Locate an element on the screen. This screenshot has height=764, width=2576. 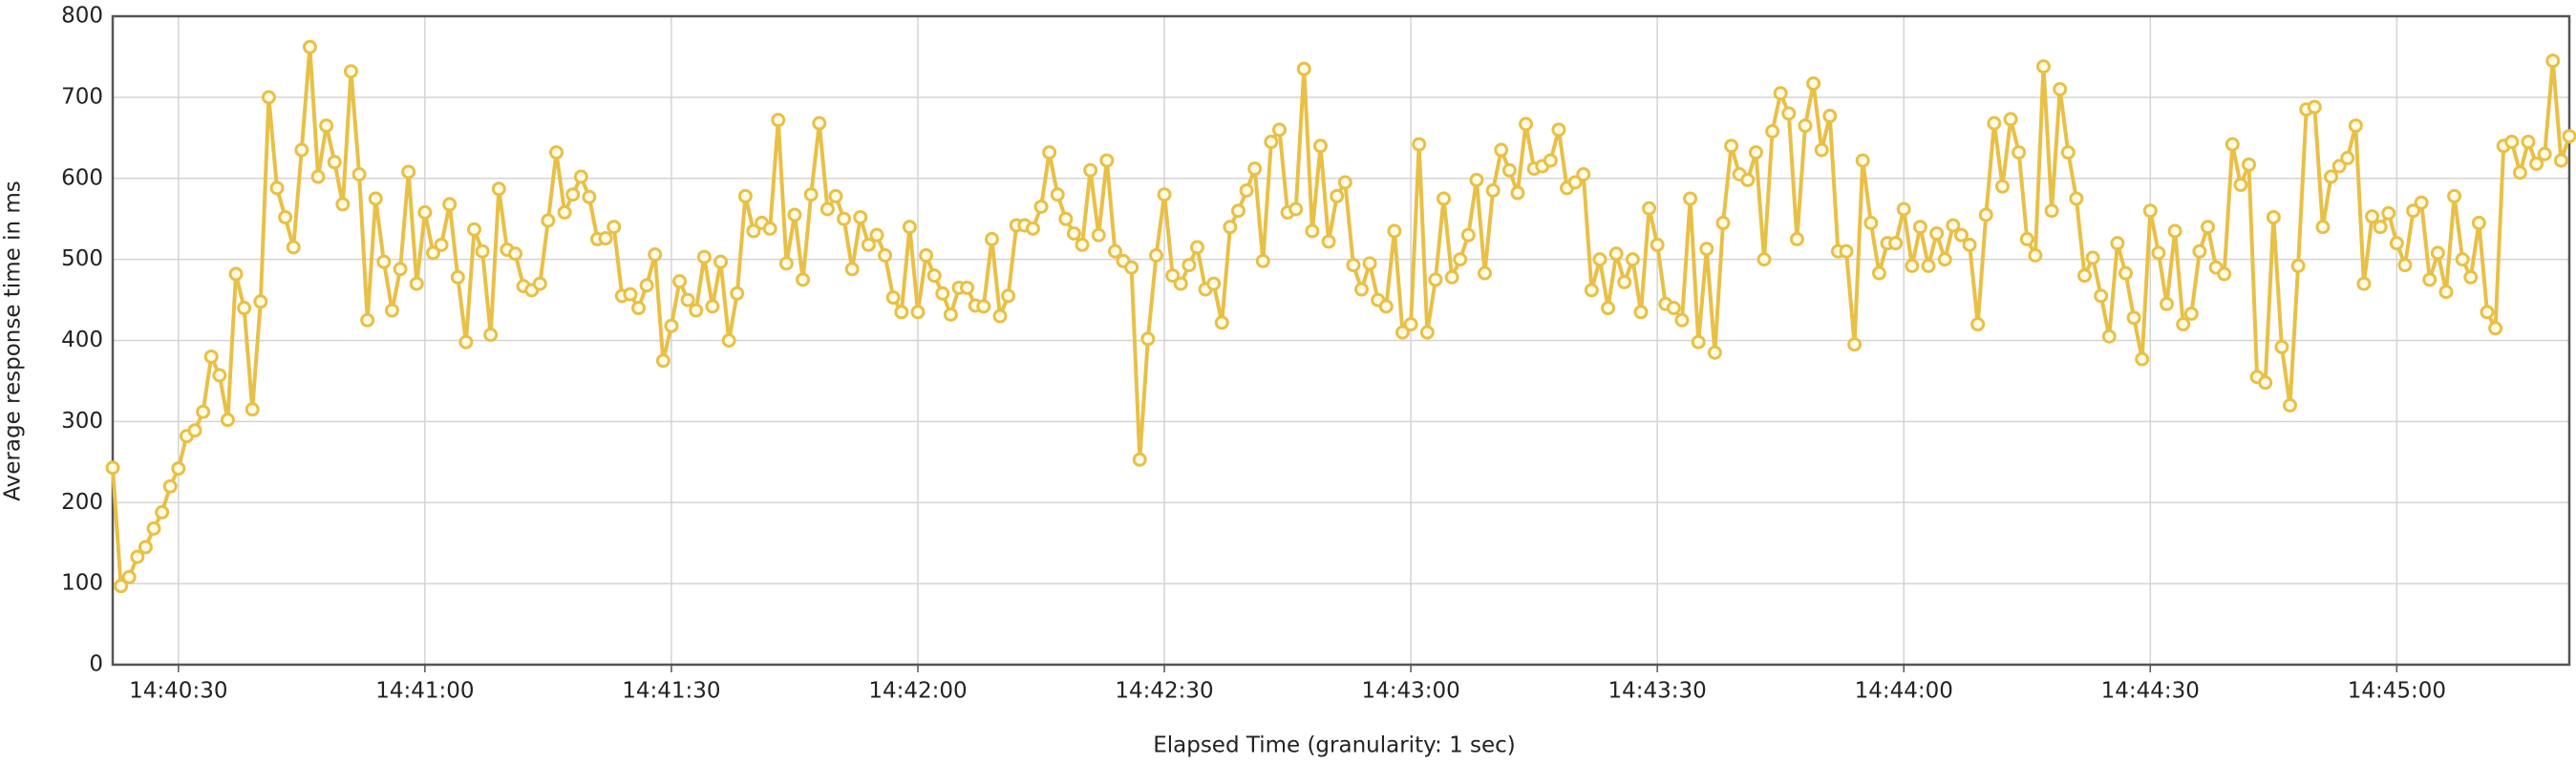
x-tick-label: 14:44:30 is located at coordinates (2151, 691).